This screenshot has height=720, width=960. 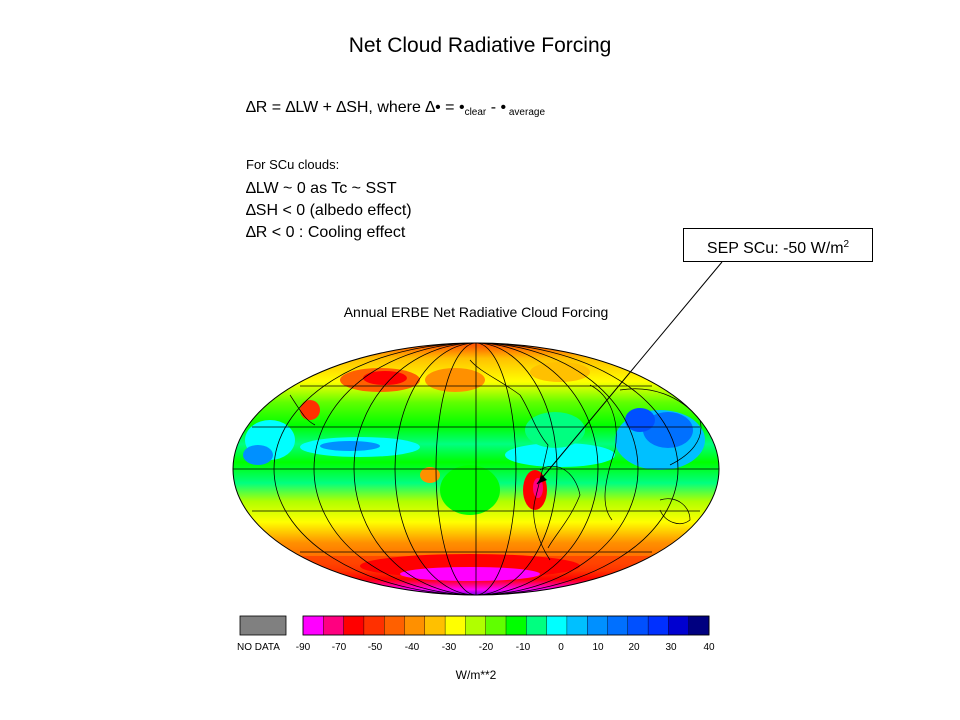 What do you see at coordinates (339, 647) in the screenshot?
I see `legend-tick-label: -70` at bounding box center [339, 647].